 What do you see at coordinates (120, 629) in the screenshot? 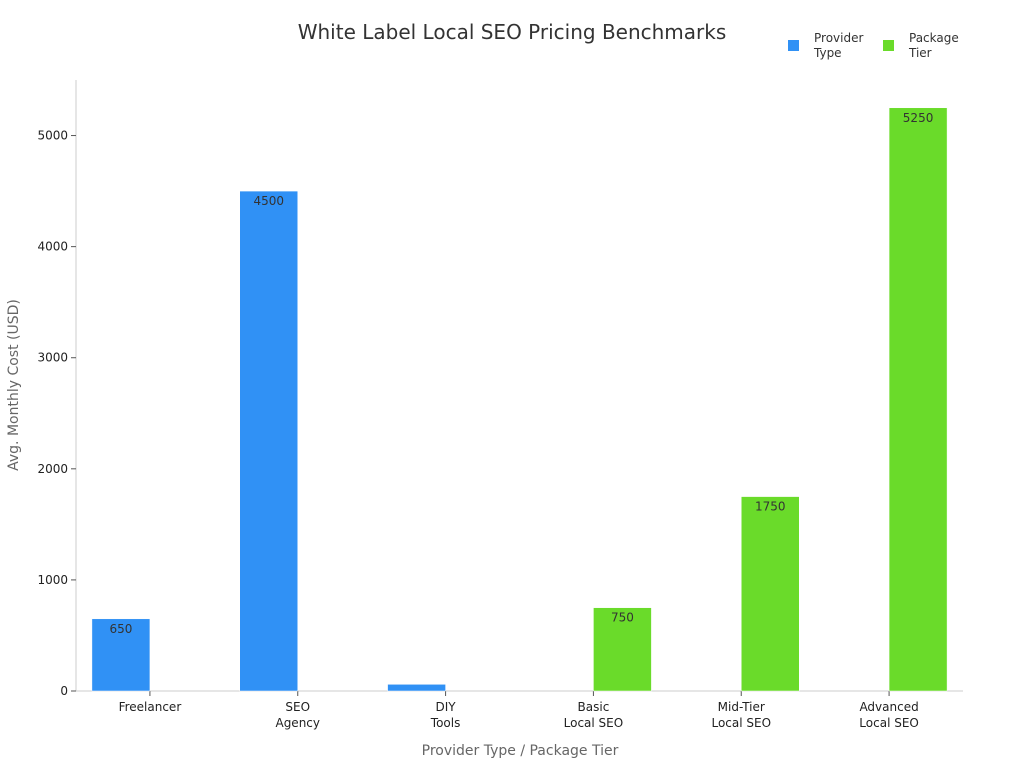
I see `bar-value-label: 650` at bounding box center [120, 629].